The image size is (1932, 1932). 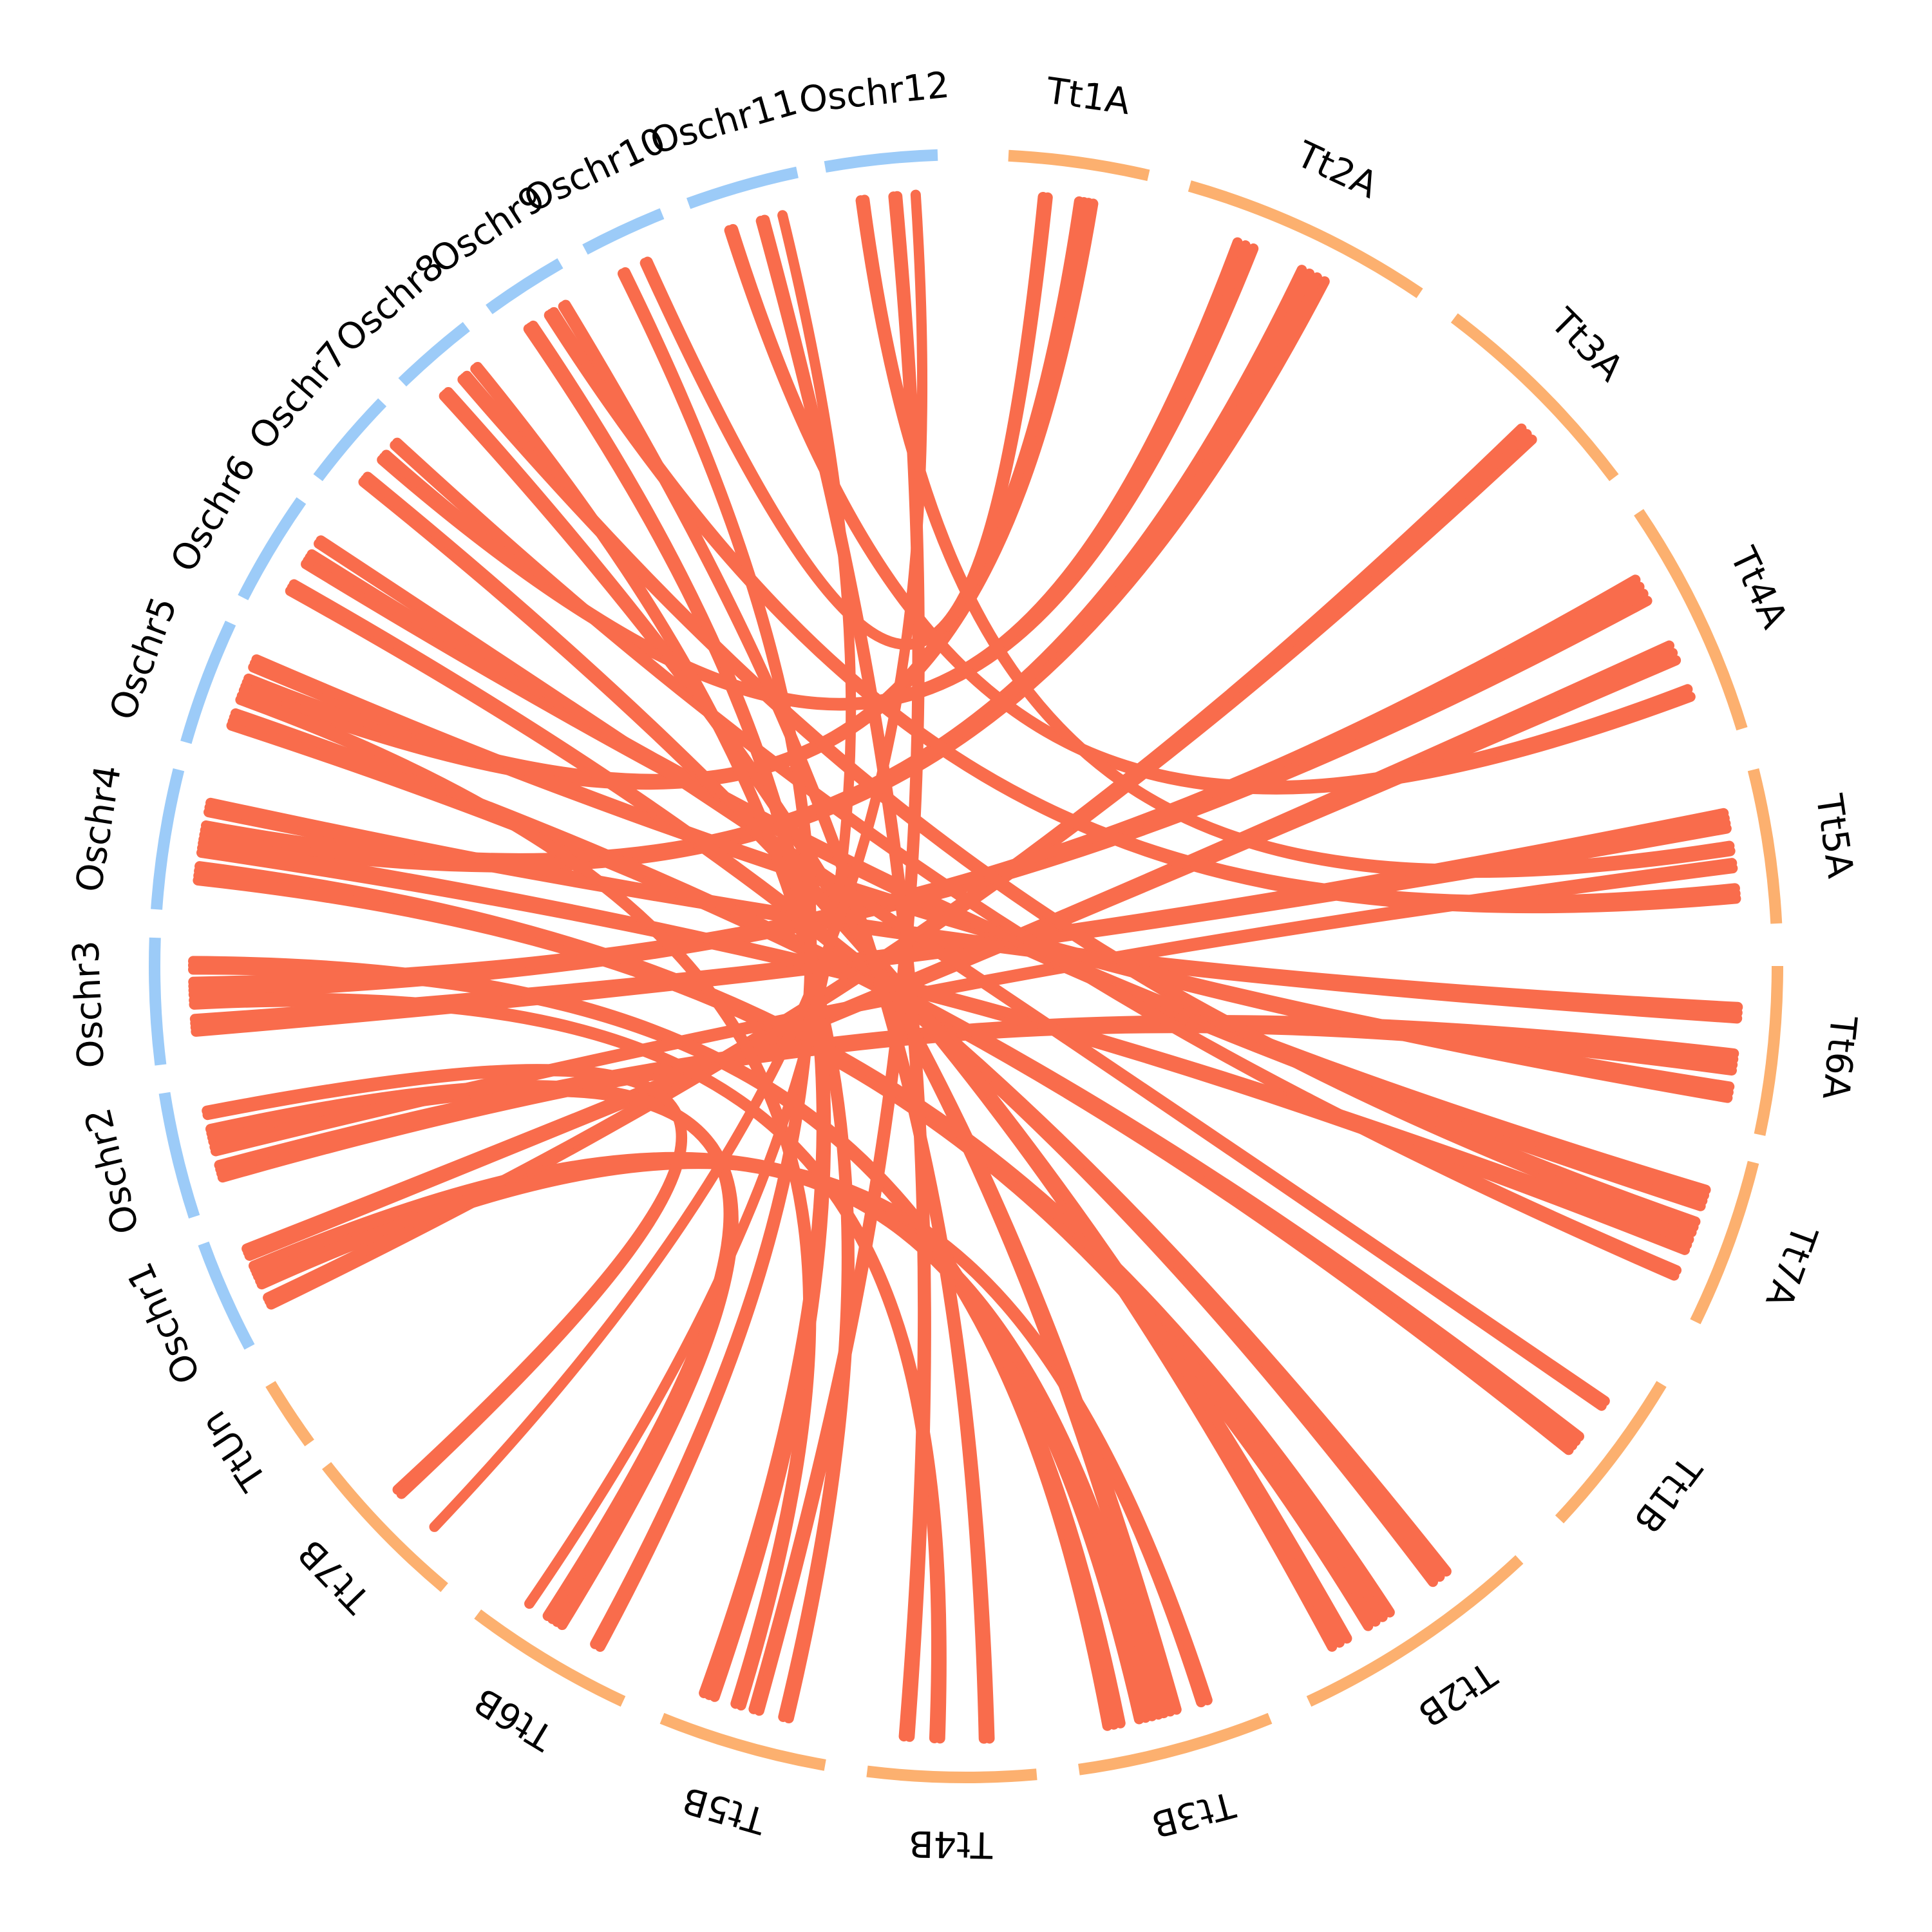 What do you see at coordinates (158, 1002) in the screenshot?
I see `segment-oschr3` at bounding box center [158, 1002].